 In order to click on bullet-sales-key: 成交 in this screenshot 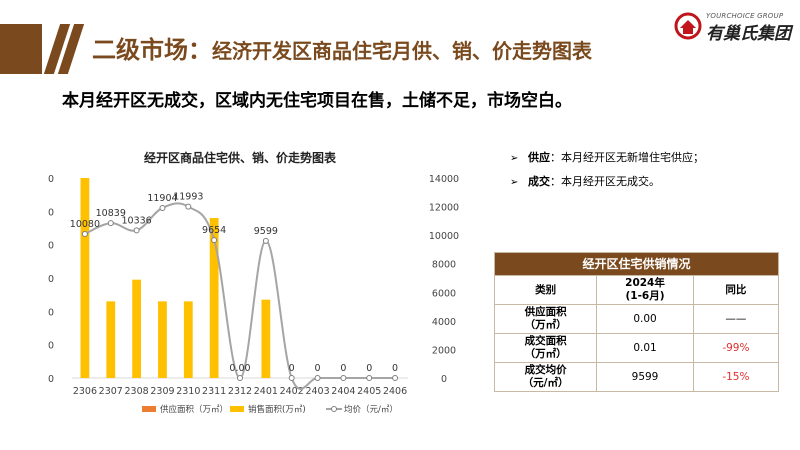, I will do `click(539, 181)`.